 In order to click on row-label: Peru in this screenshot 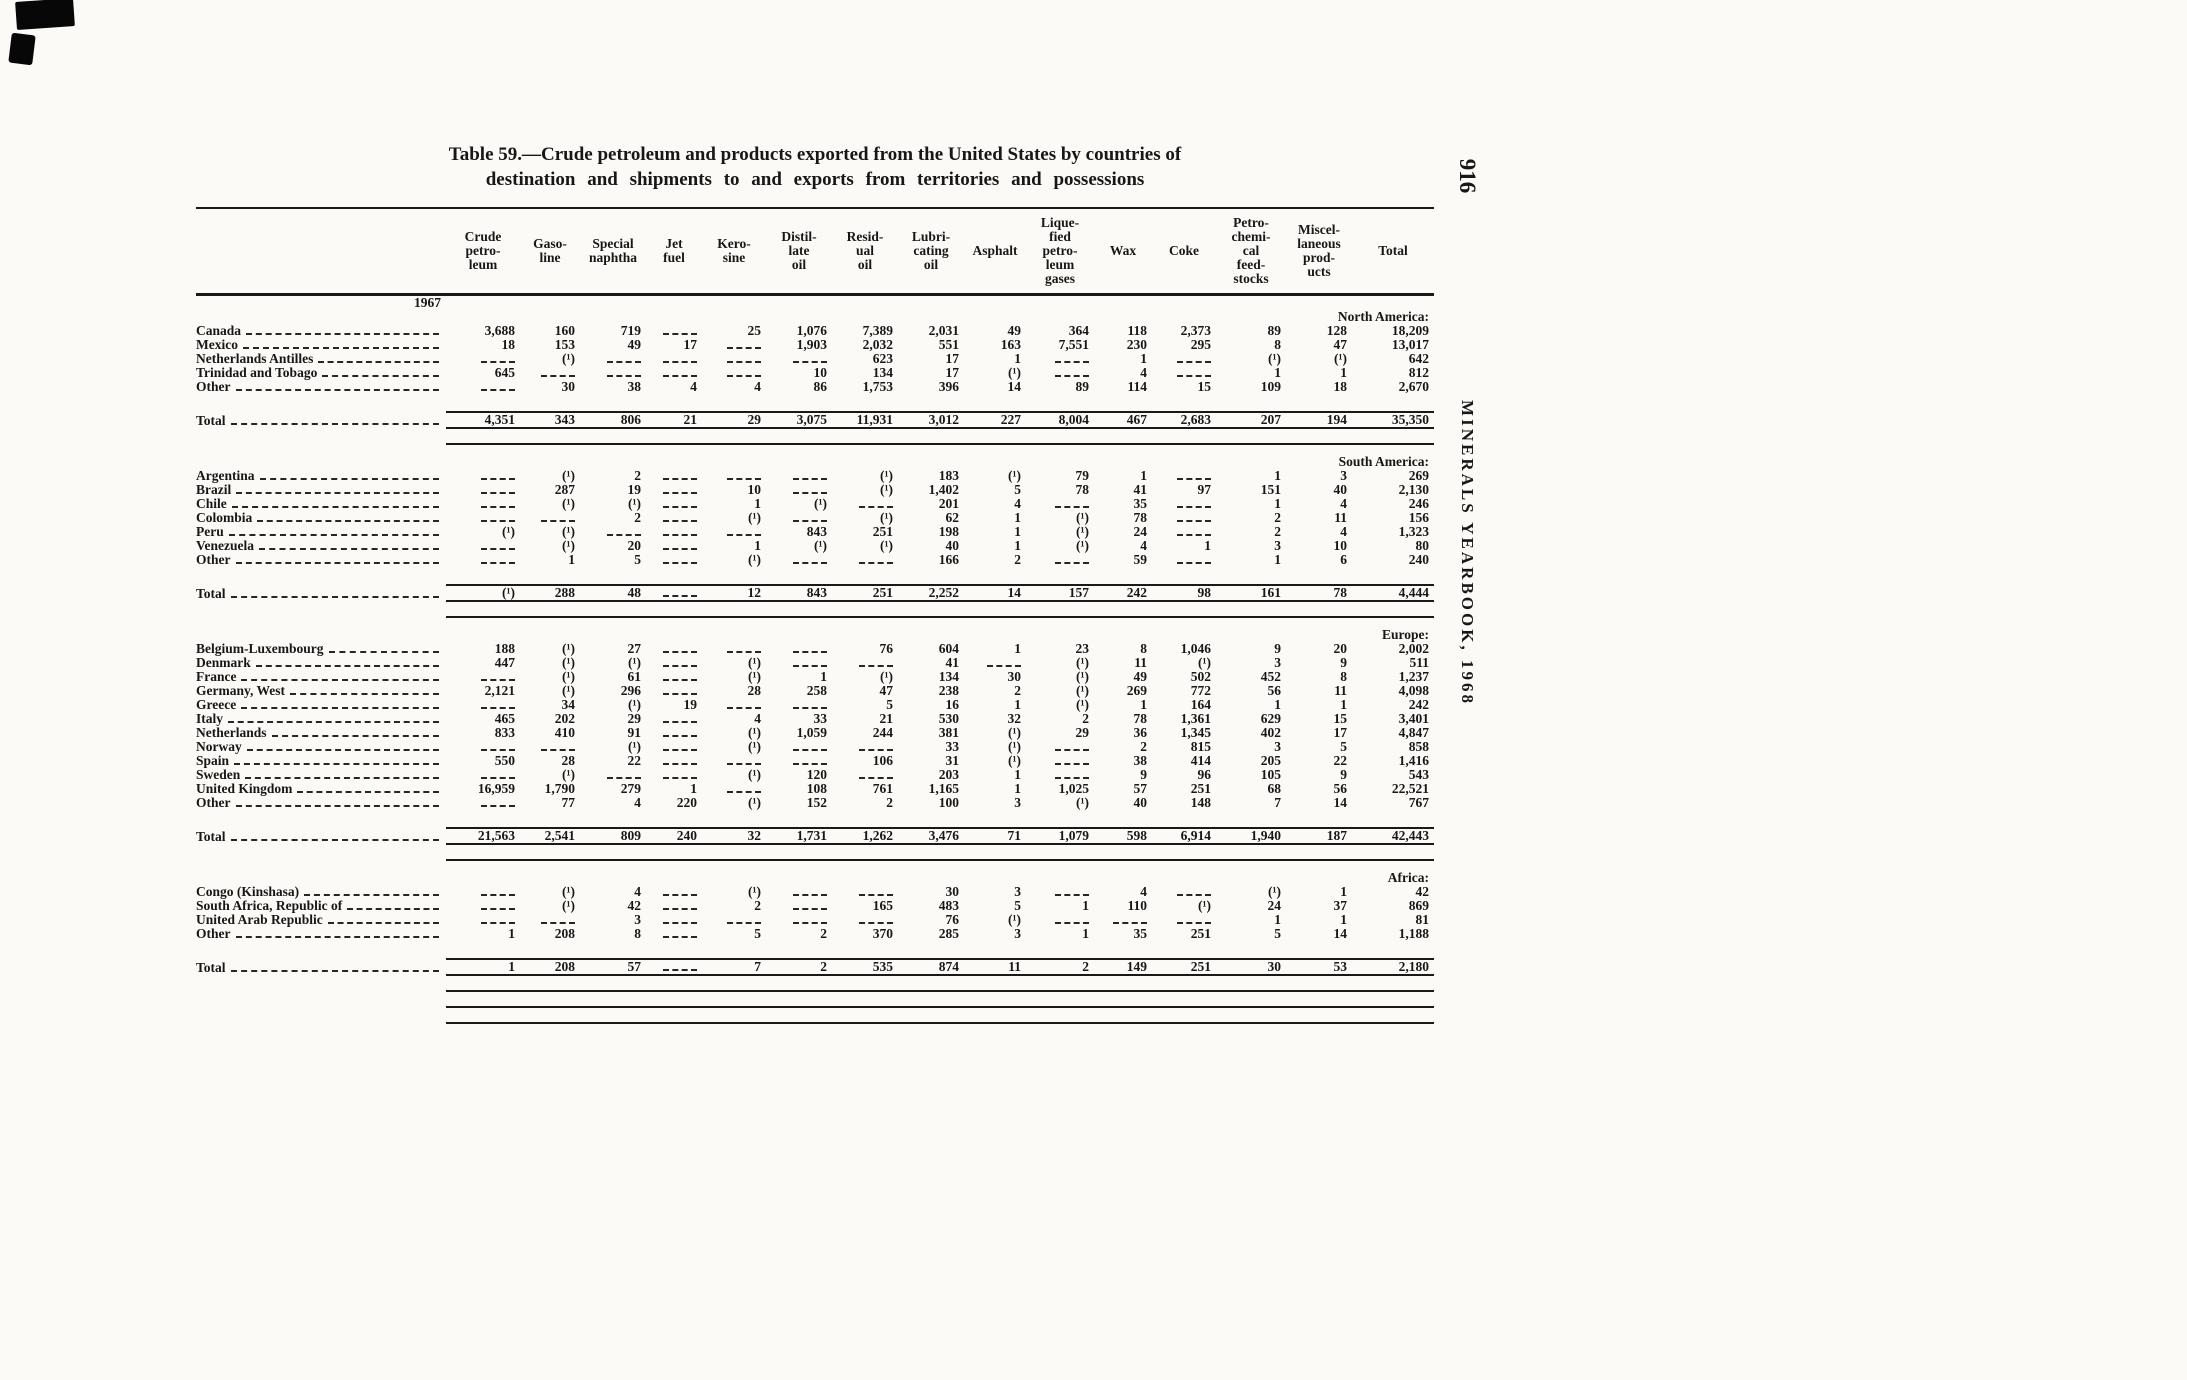, I will do `click(318, 532)`.